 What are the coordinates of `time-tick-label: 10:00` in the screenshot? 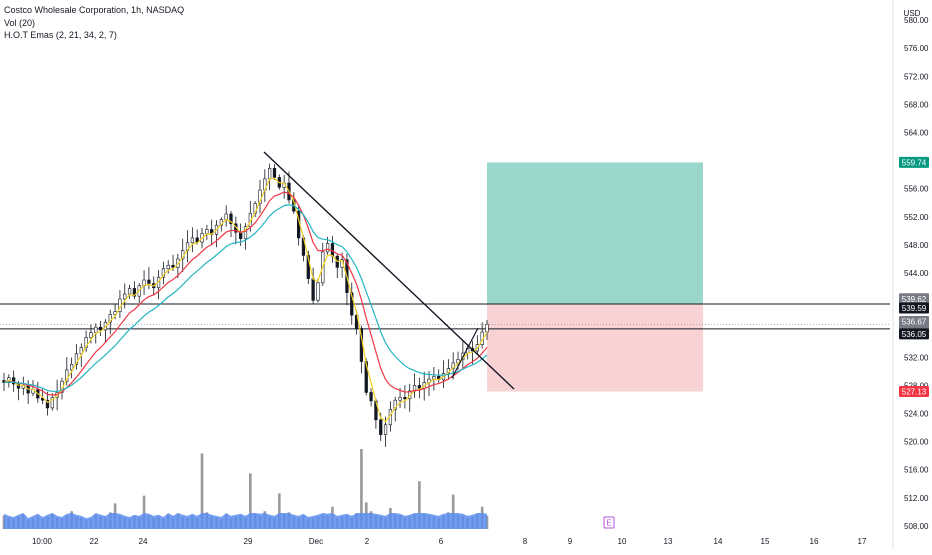 It's located at (42, 541).